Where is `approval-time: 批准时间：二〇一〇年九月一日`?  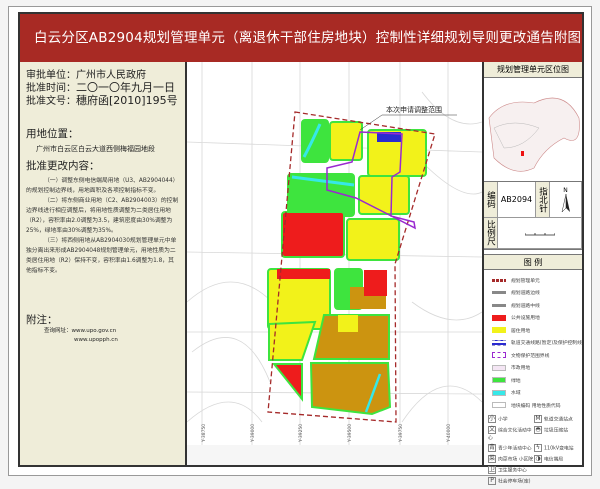
approval-time: 批准时间：二〇一〇年九月一日 is located at coordinates (100, 88).